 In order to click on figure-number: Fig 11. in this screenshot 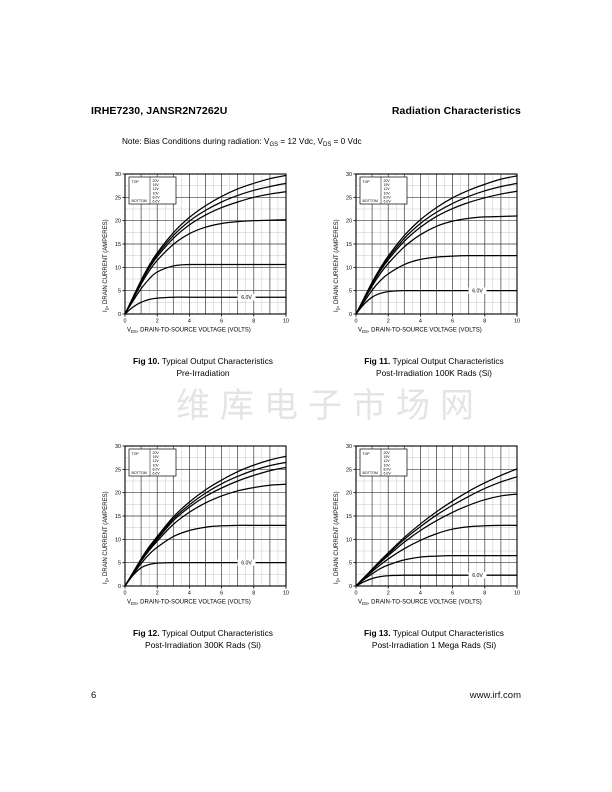, I will do `click(377, 361)`.